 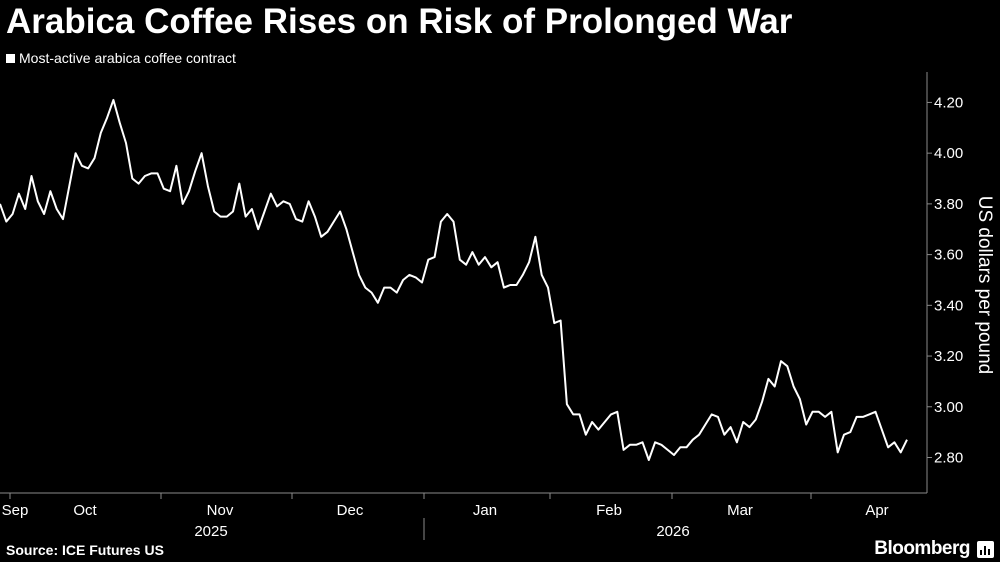 What do you see at coordinates (740, 510) in the screenshot?
I see `x-tick-label: Mar` at bounding box center [740, 510].